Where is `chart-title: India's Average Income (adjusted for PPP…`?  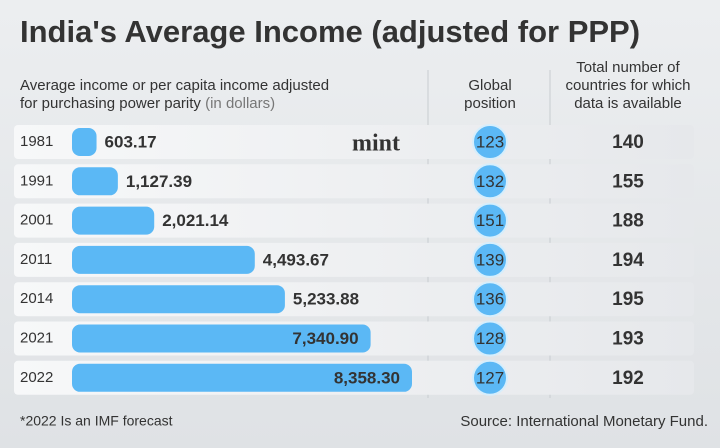 chart-title: India's Average Income (adjusted for PPP… is located at coordinates (330, 31).